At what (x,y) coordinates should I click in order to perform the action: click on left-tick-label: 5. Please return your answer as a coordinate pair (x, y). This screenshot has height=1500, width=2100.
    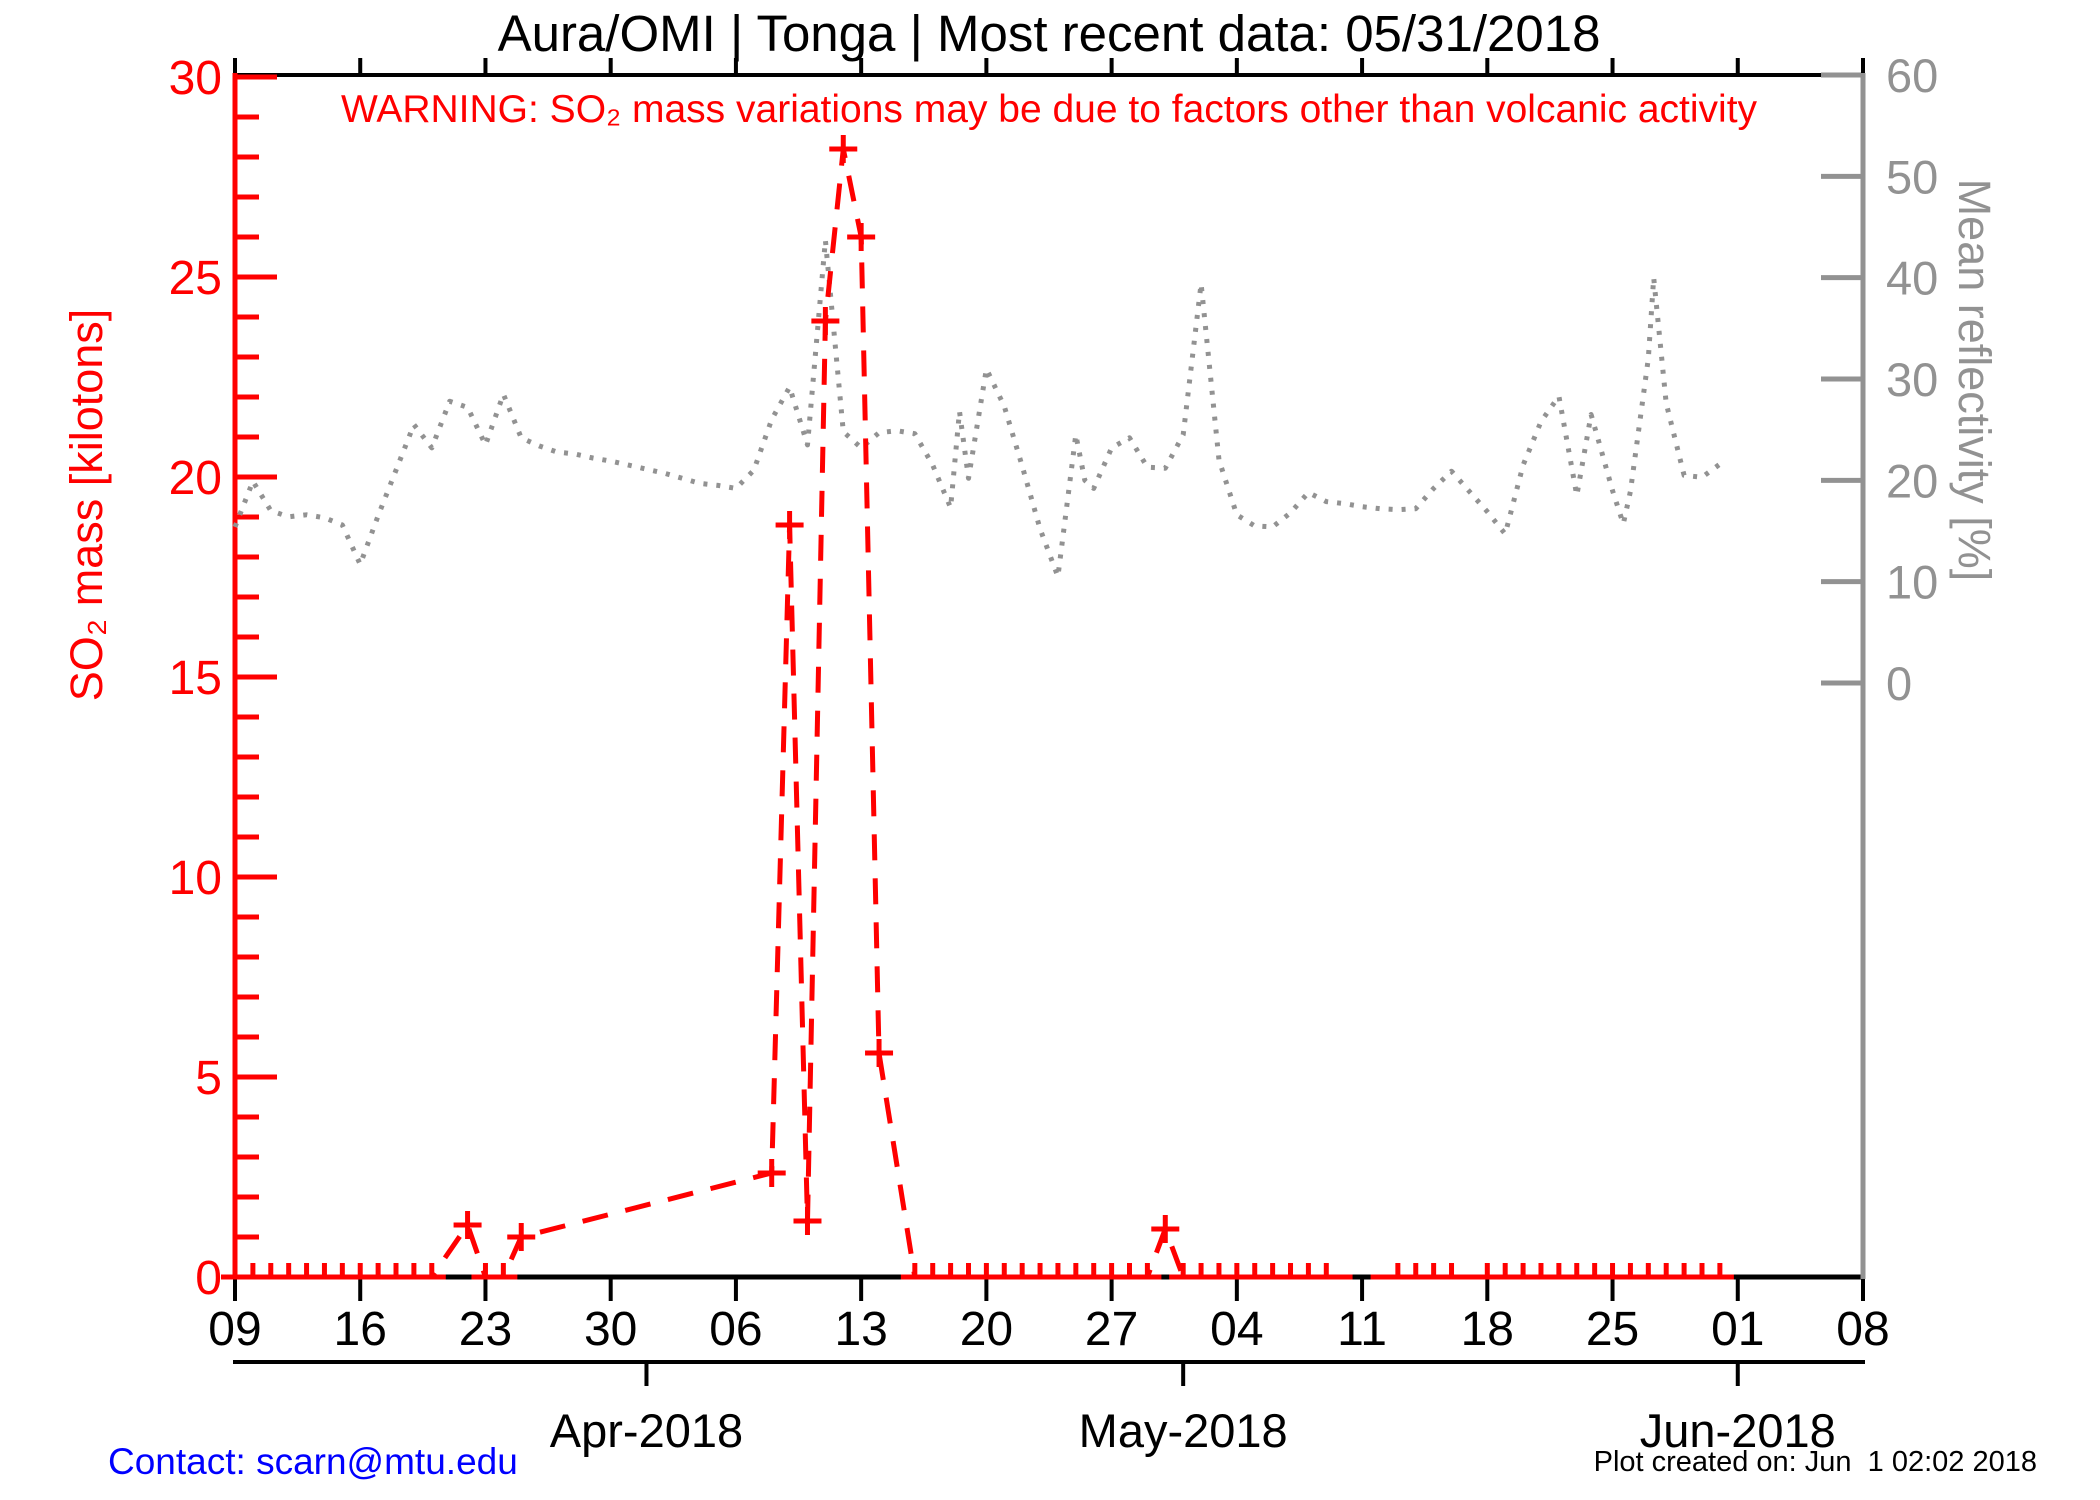
    Looking at the image, I should click on (208, 1078).